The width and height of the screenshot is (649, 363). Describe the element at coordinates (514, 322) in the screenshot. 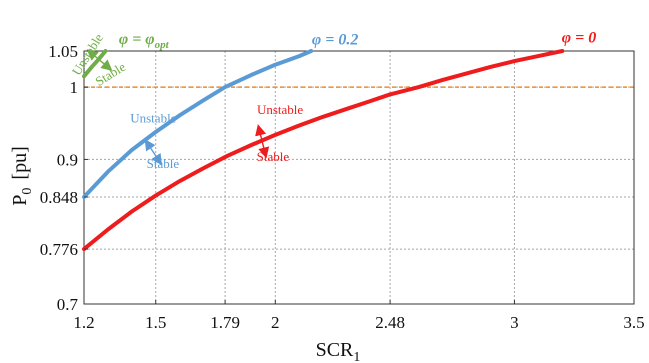

I see `x-tick-label: 3` at that location.